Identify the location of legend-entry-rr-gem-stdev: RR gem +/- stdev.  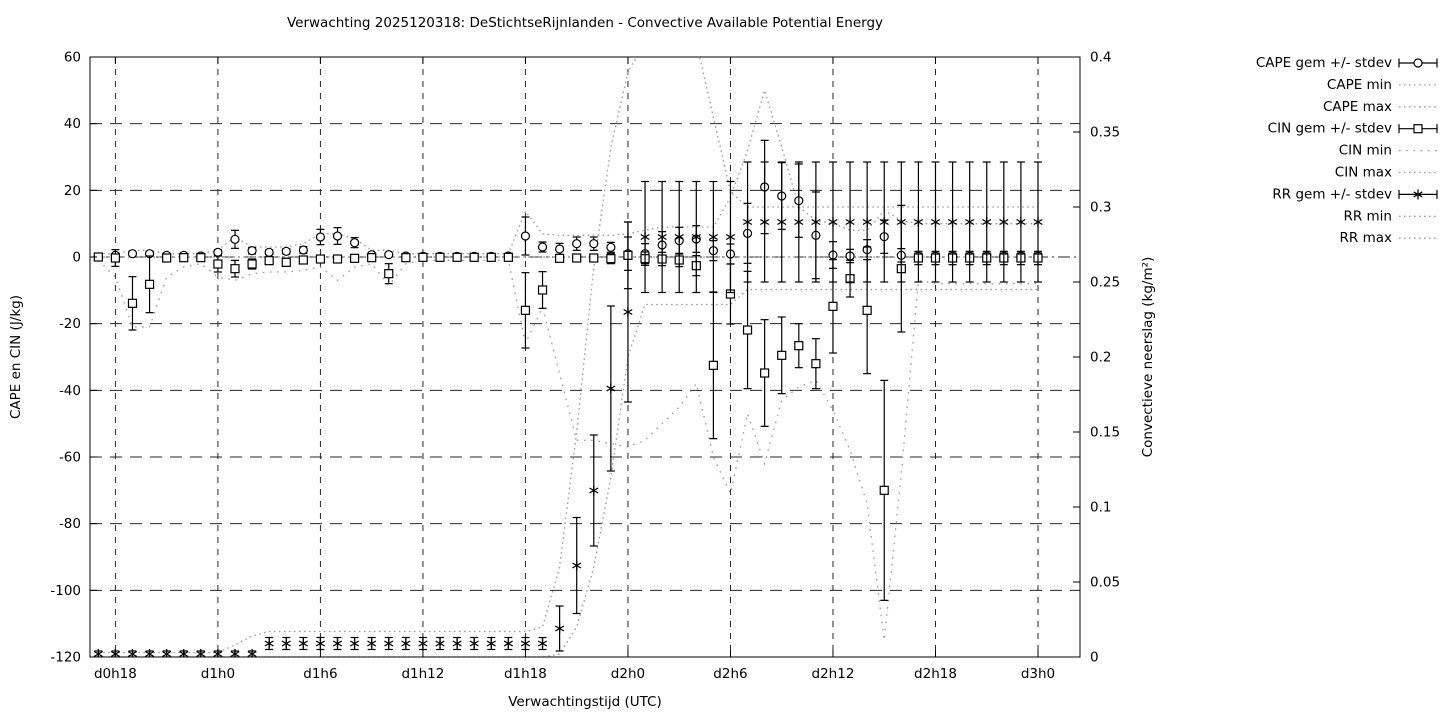
(1355, 194).